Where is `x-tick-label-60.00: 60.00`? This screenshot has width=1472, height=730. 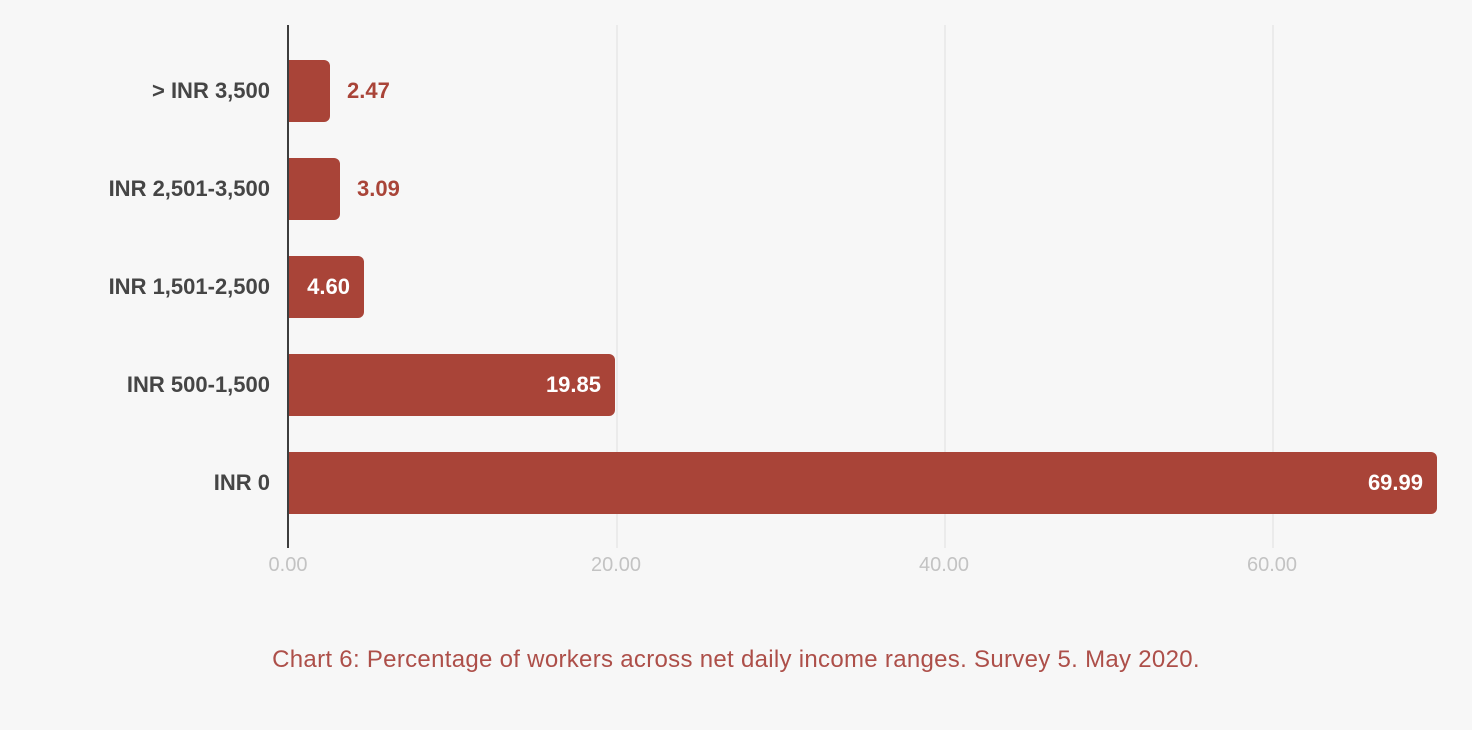
x-tick-label-60.00: 60.00 is located at coordinates (1272, 565).